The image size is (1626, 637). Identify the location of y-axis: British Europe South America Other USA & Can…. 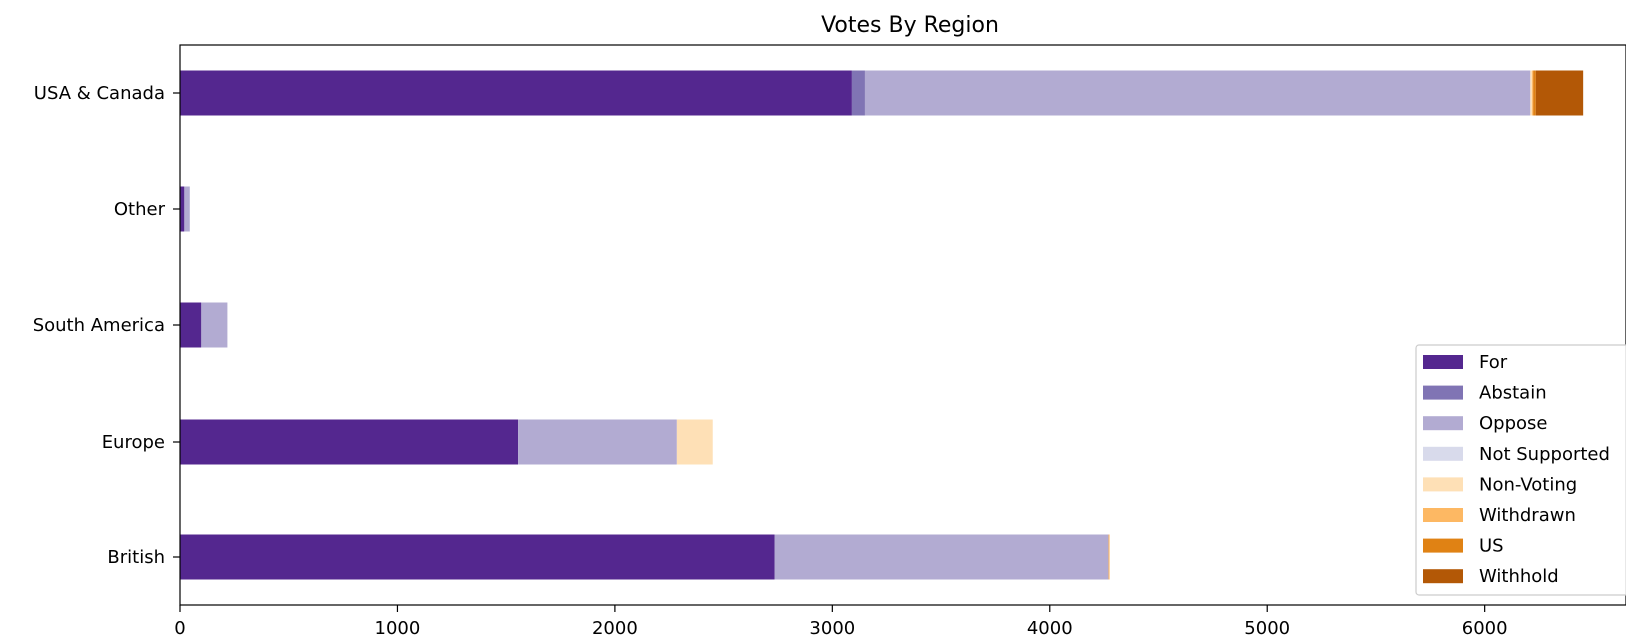
(106, 325).